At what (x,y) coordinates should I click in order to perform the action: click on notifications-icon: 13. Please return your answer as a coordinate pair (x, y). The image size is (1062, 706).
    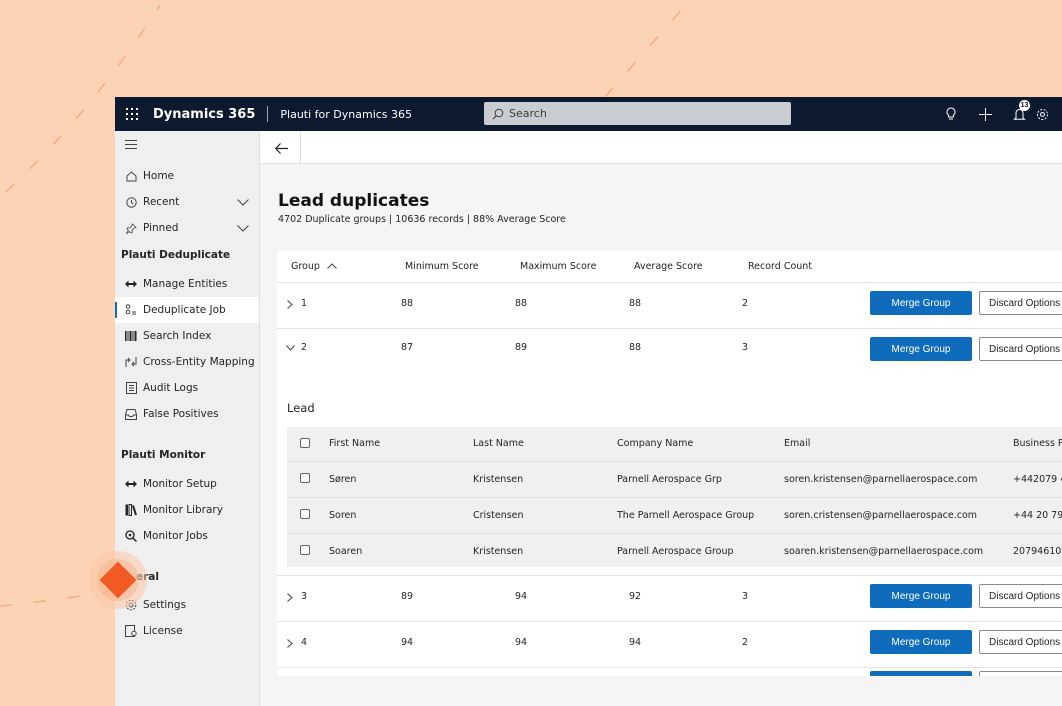
    Looking at the image, I should click on (1019, 110).